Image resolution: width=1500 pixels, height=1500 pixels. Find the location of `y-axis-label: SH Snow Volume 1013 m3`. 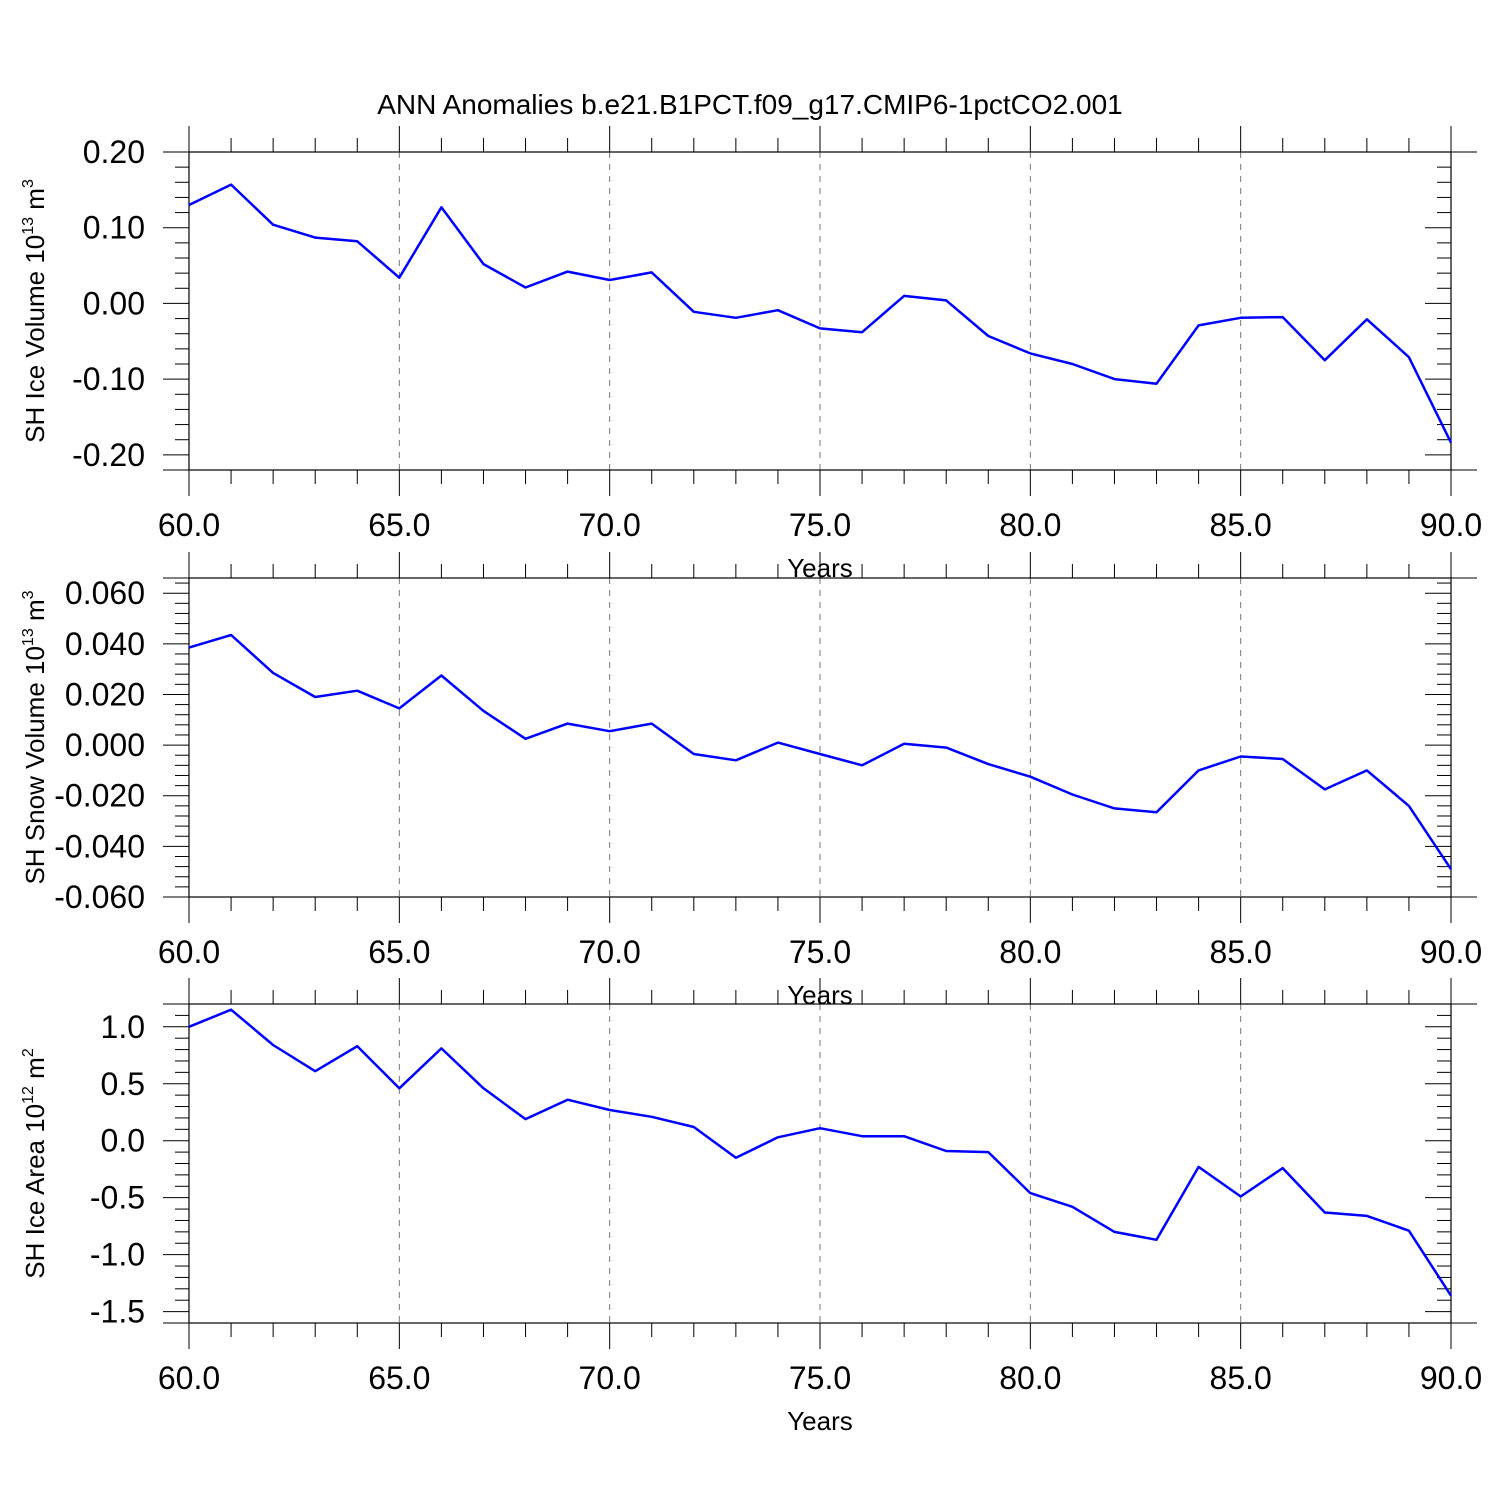

y-axis-label: SH Snow Volume 1013 m3 is located at coordinates (35, 737).